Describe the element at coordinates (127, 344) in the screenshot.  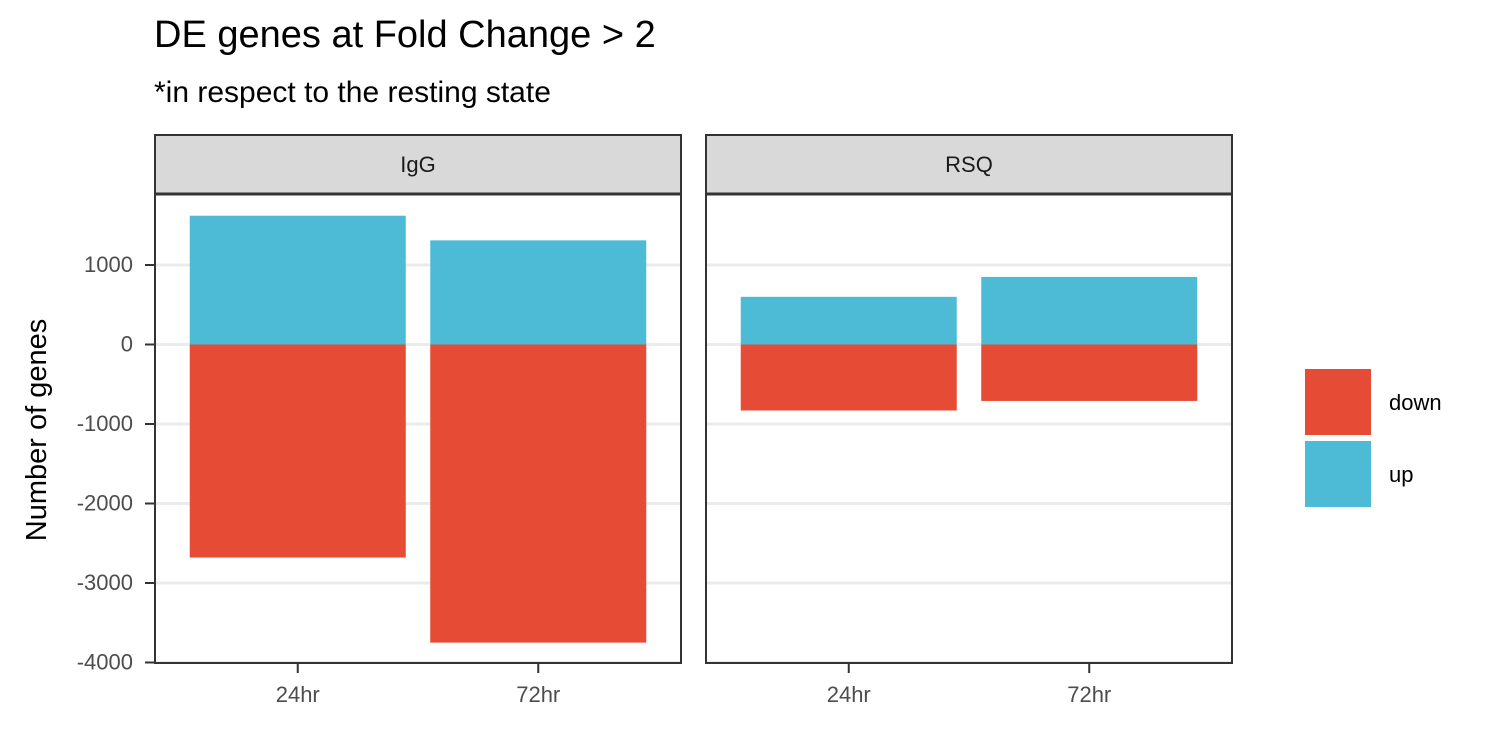
I see `y-tick-label: 0` at that location.